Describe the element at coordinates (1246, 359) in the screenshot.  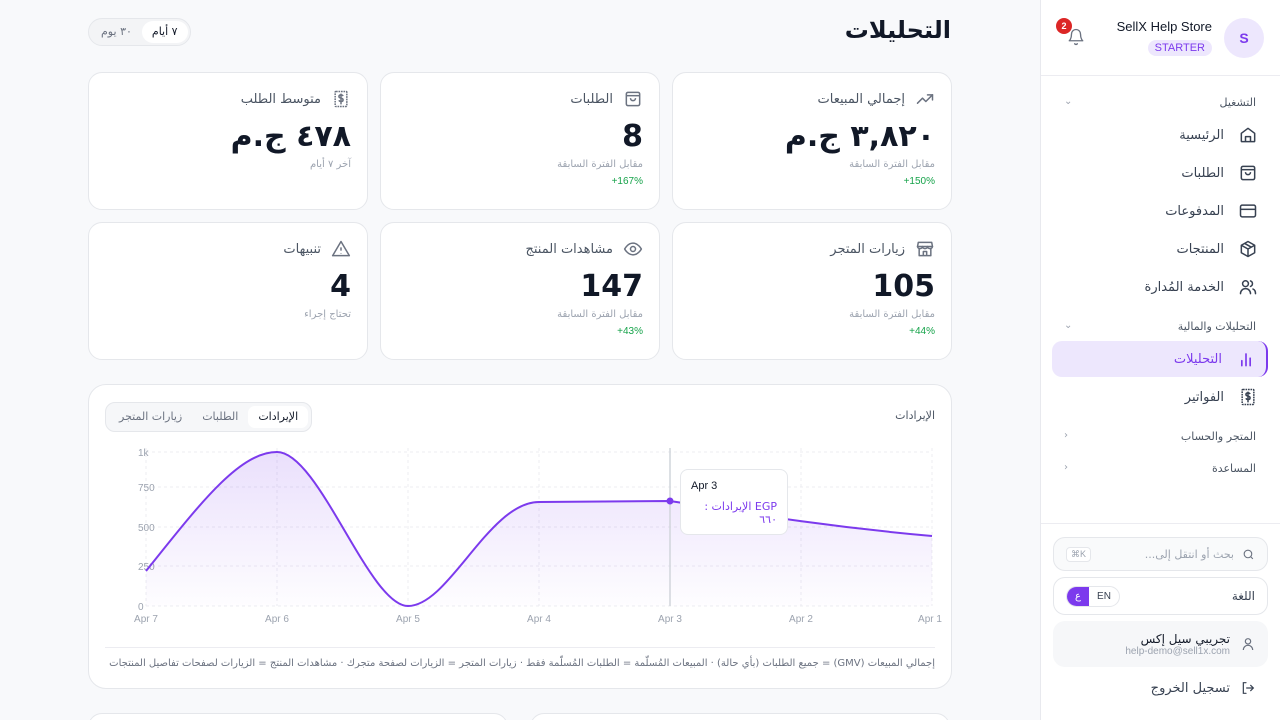
I see `bar-chart-icon` at that location.